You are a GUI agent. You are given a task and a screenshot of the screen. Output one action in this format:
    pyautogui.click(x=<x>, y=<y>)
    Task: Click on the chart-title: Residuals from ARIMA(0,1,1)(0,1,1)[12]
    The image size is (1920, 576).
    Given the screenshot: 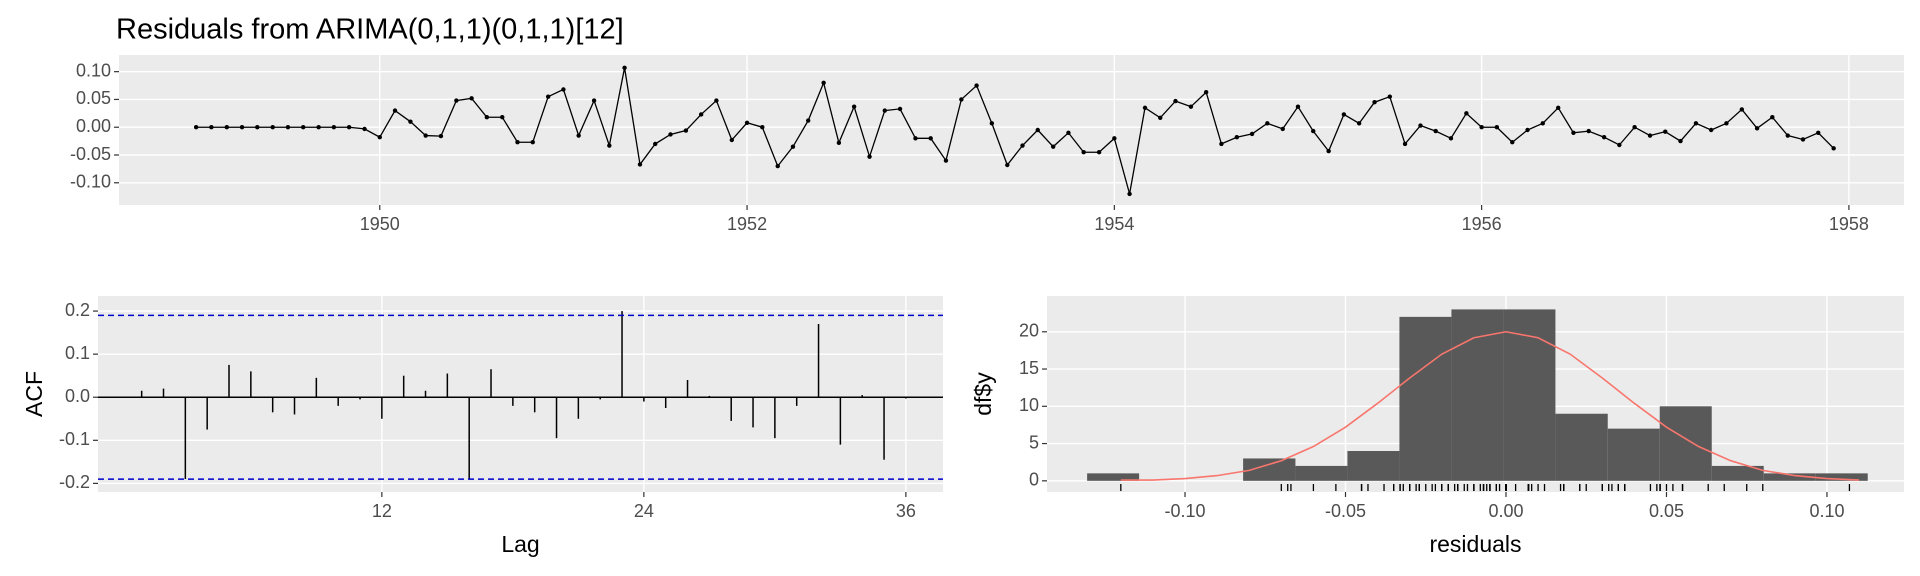 What is the action you would take?
    pyautogui.click(x=370, y=30)
    